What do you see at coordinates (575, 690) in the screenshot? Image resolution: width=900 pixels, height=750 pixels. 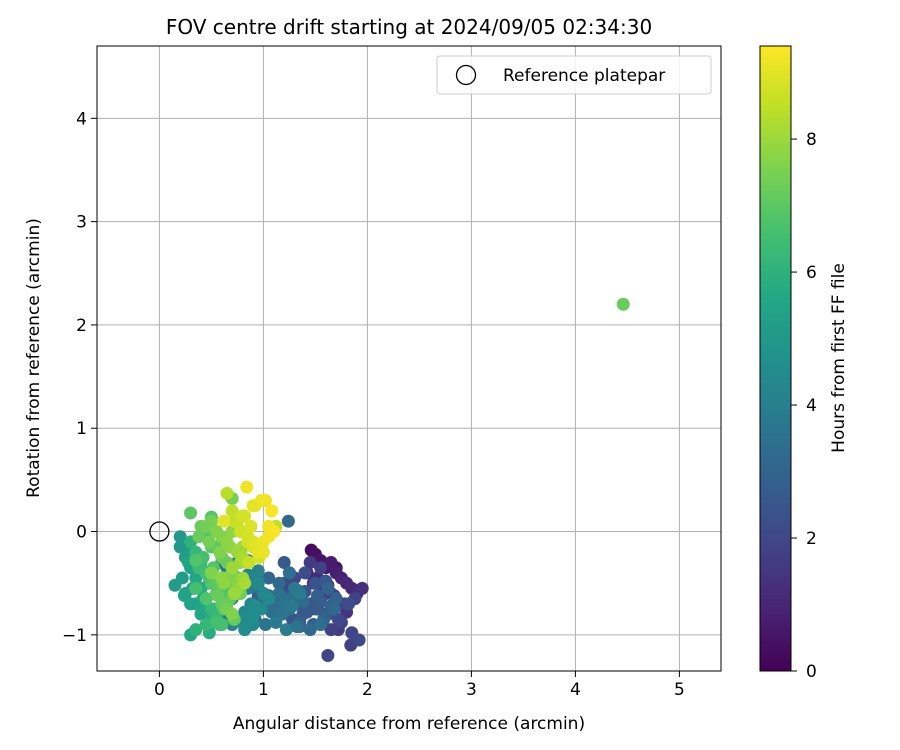 I see `x-tick-label: 4` at bounding box center [575, 690].